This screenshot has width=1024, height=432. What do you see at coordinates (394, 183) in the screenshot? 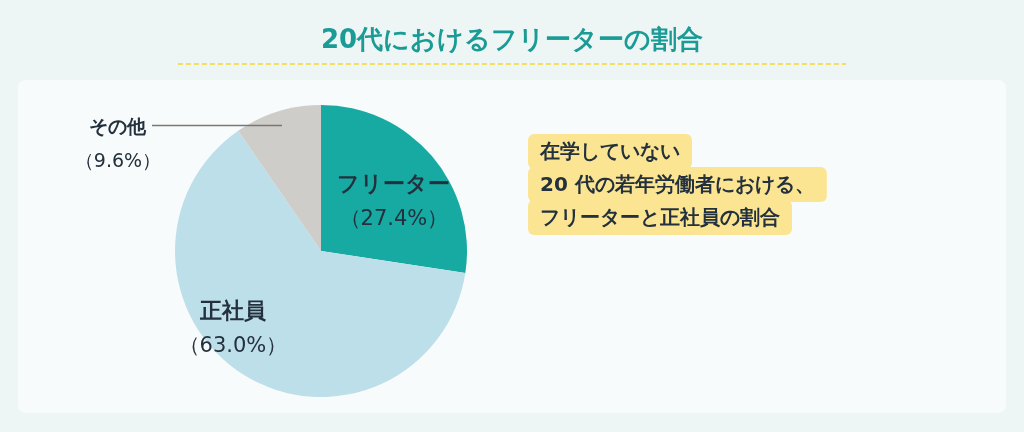
I see `slice-label: フリーター` at bounding box center [394, 183].